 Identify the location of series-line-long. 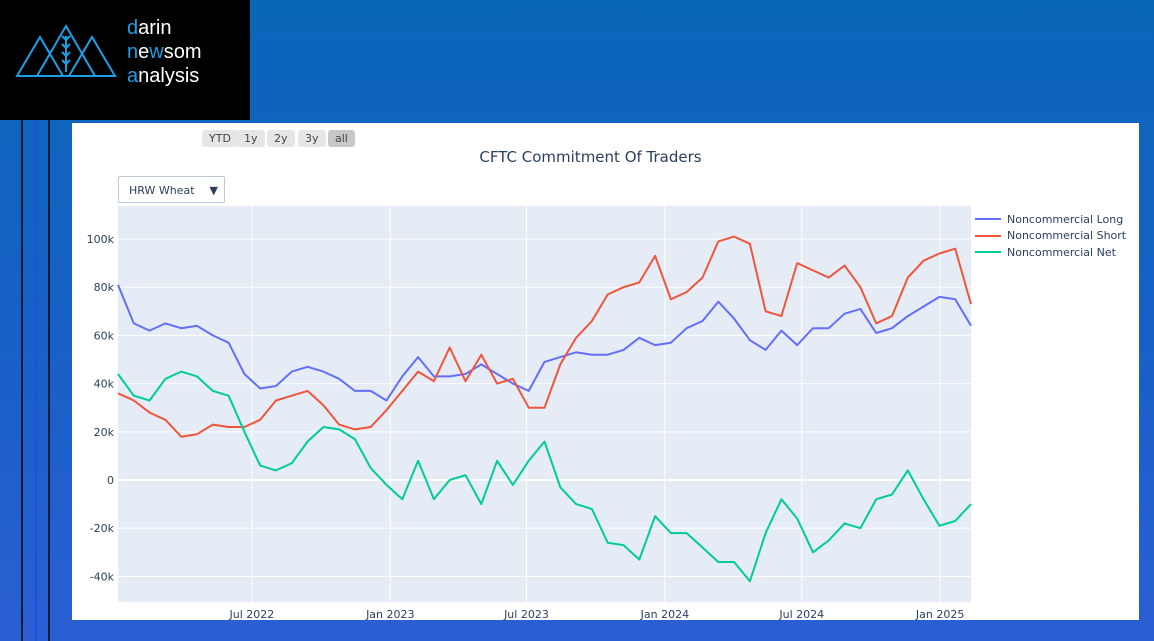
(544, 343).